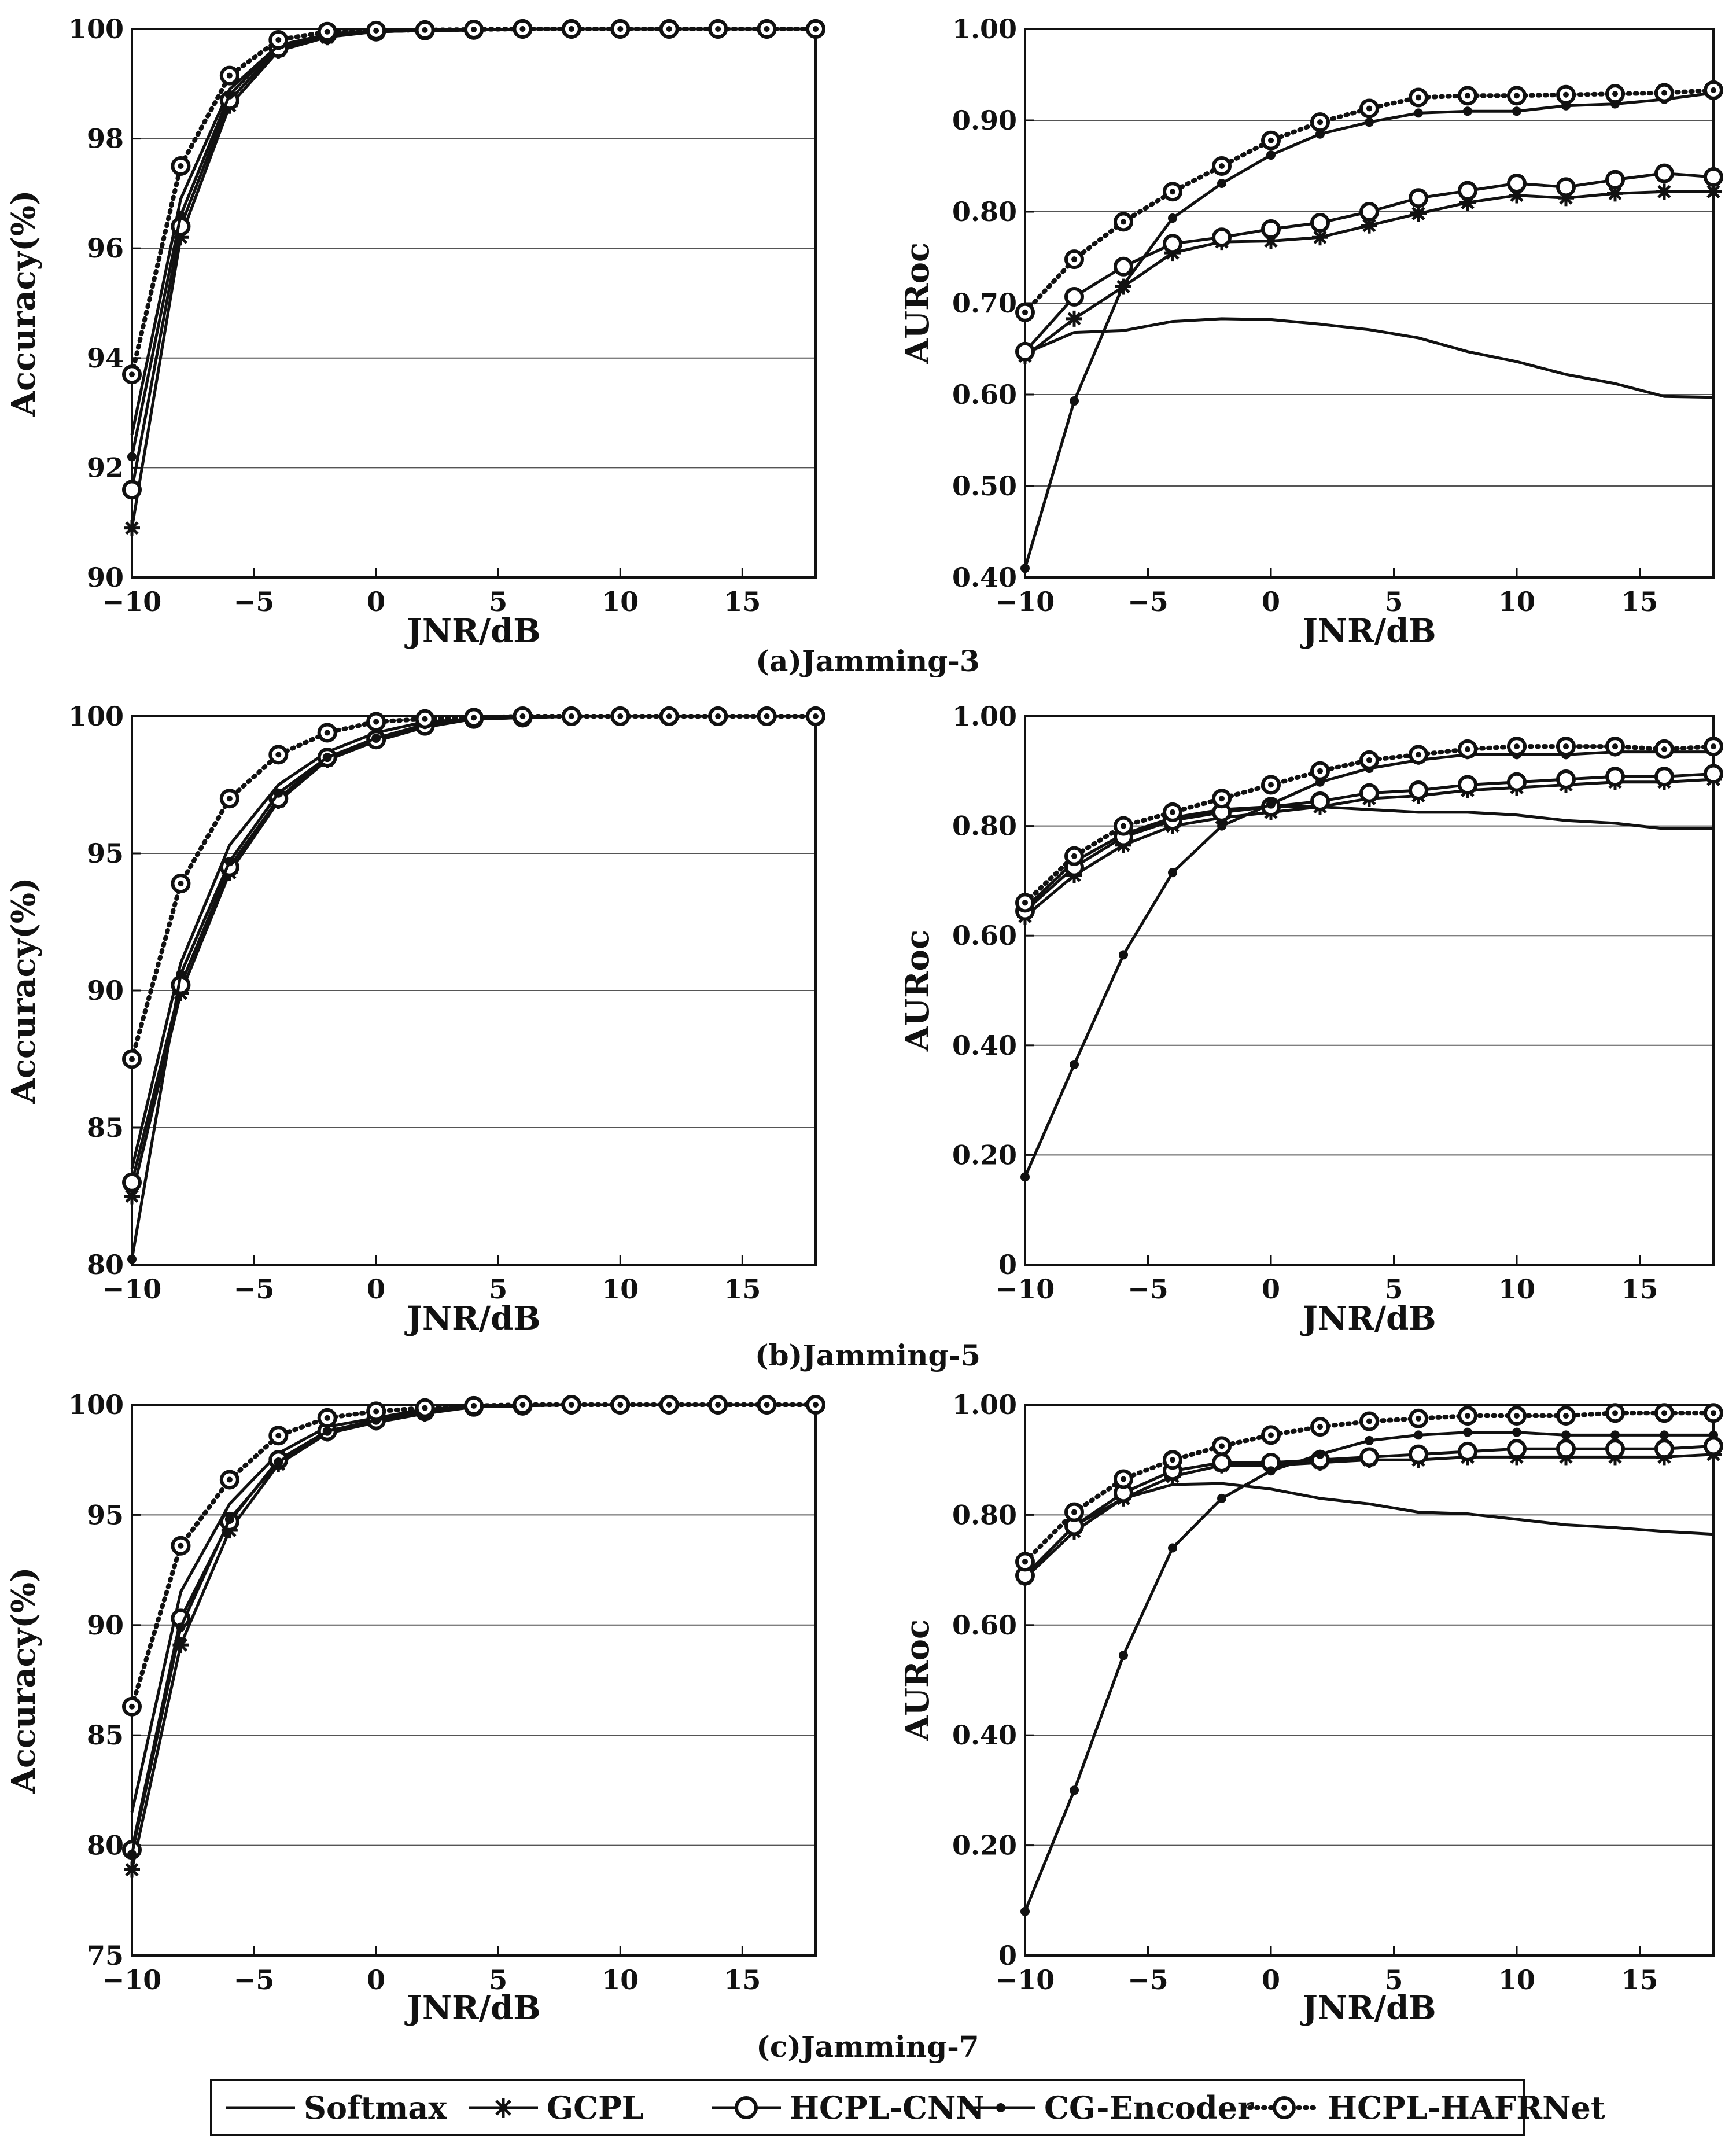  Describe the element at coordinates (105, 1127) in the screenshot. I see `y-tick-label: 85` at that location.